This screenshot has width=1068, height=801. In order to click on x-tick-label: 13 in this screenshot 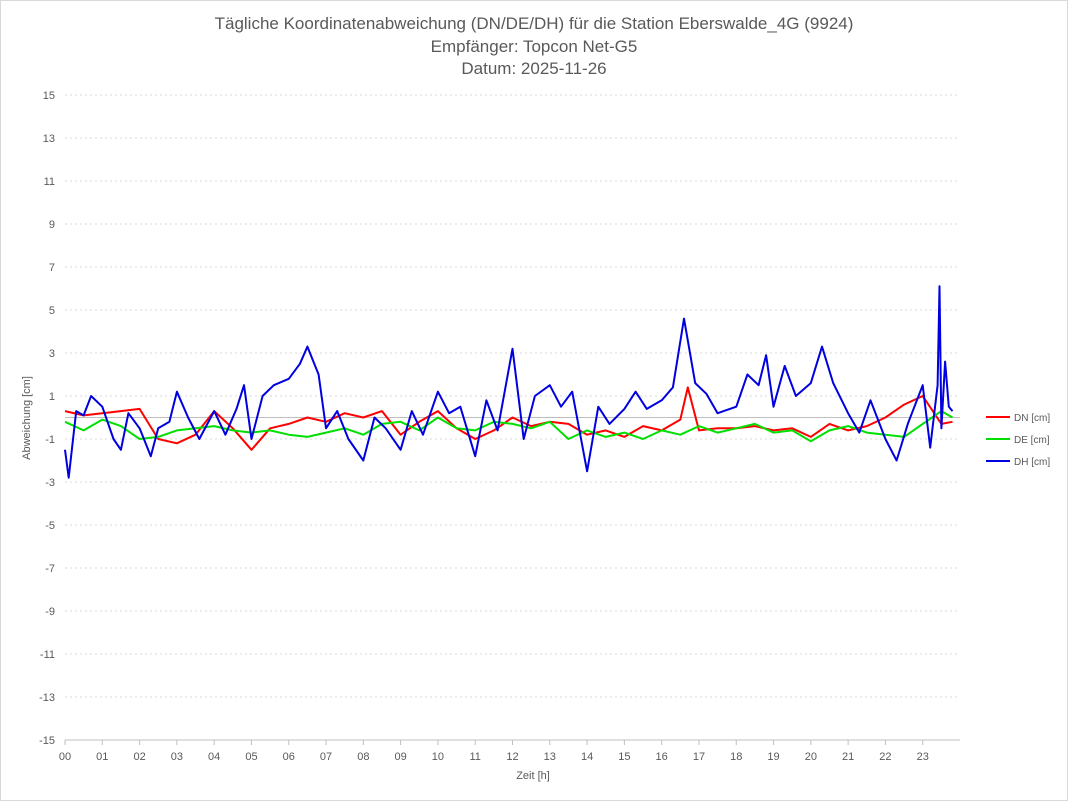, I will do `click(550, 757)`.